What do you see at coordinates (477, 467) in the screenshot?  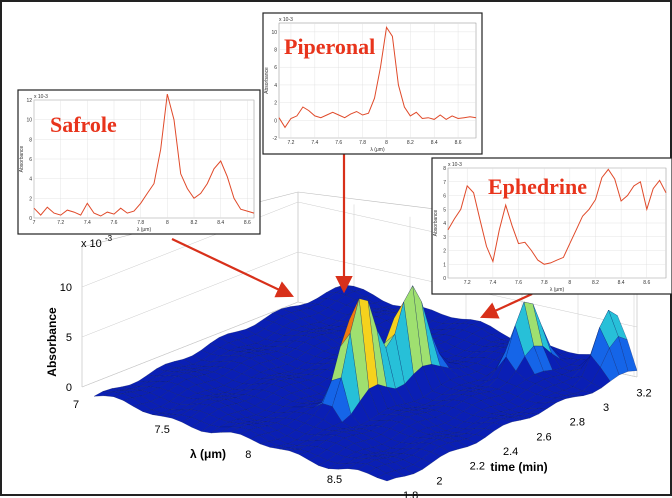 I see `y-tick-label: 2.2` at bounding box center [477, 467].